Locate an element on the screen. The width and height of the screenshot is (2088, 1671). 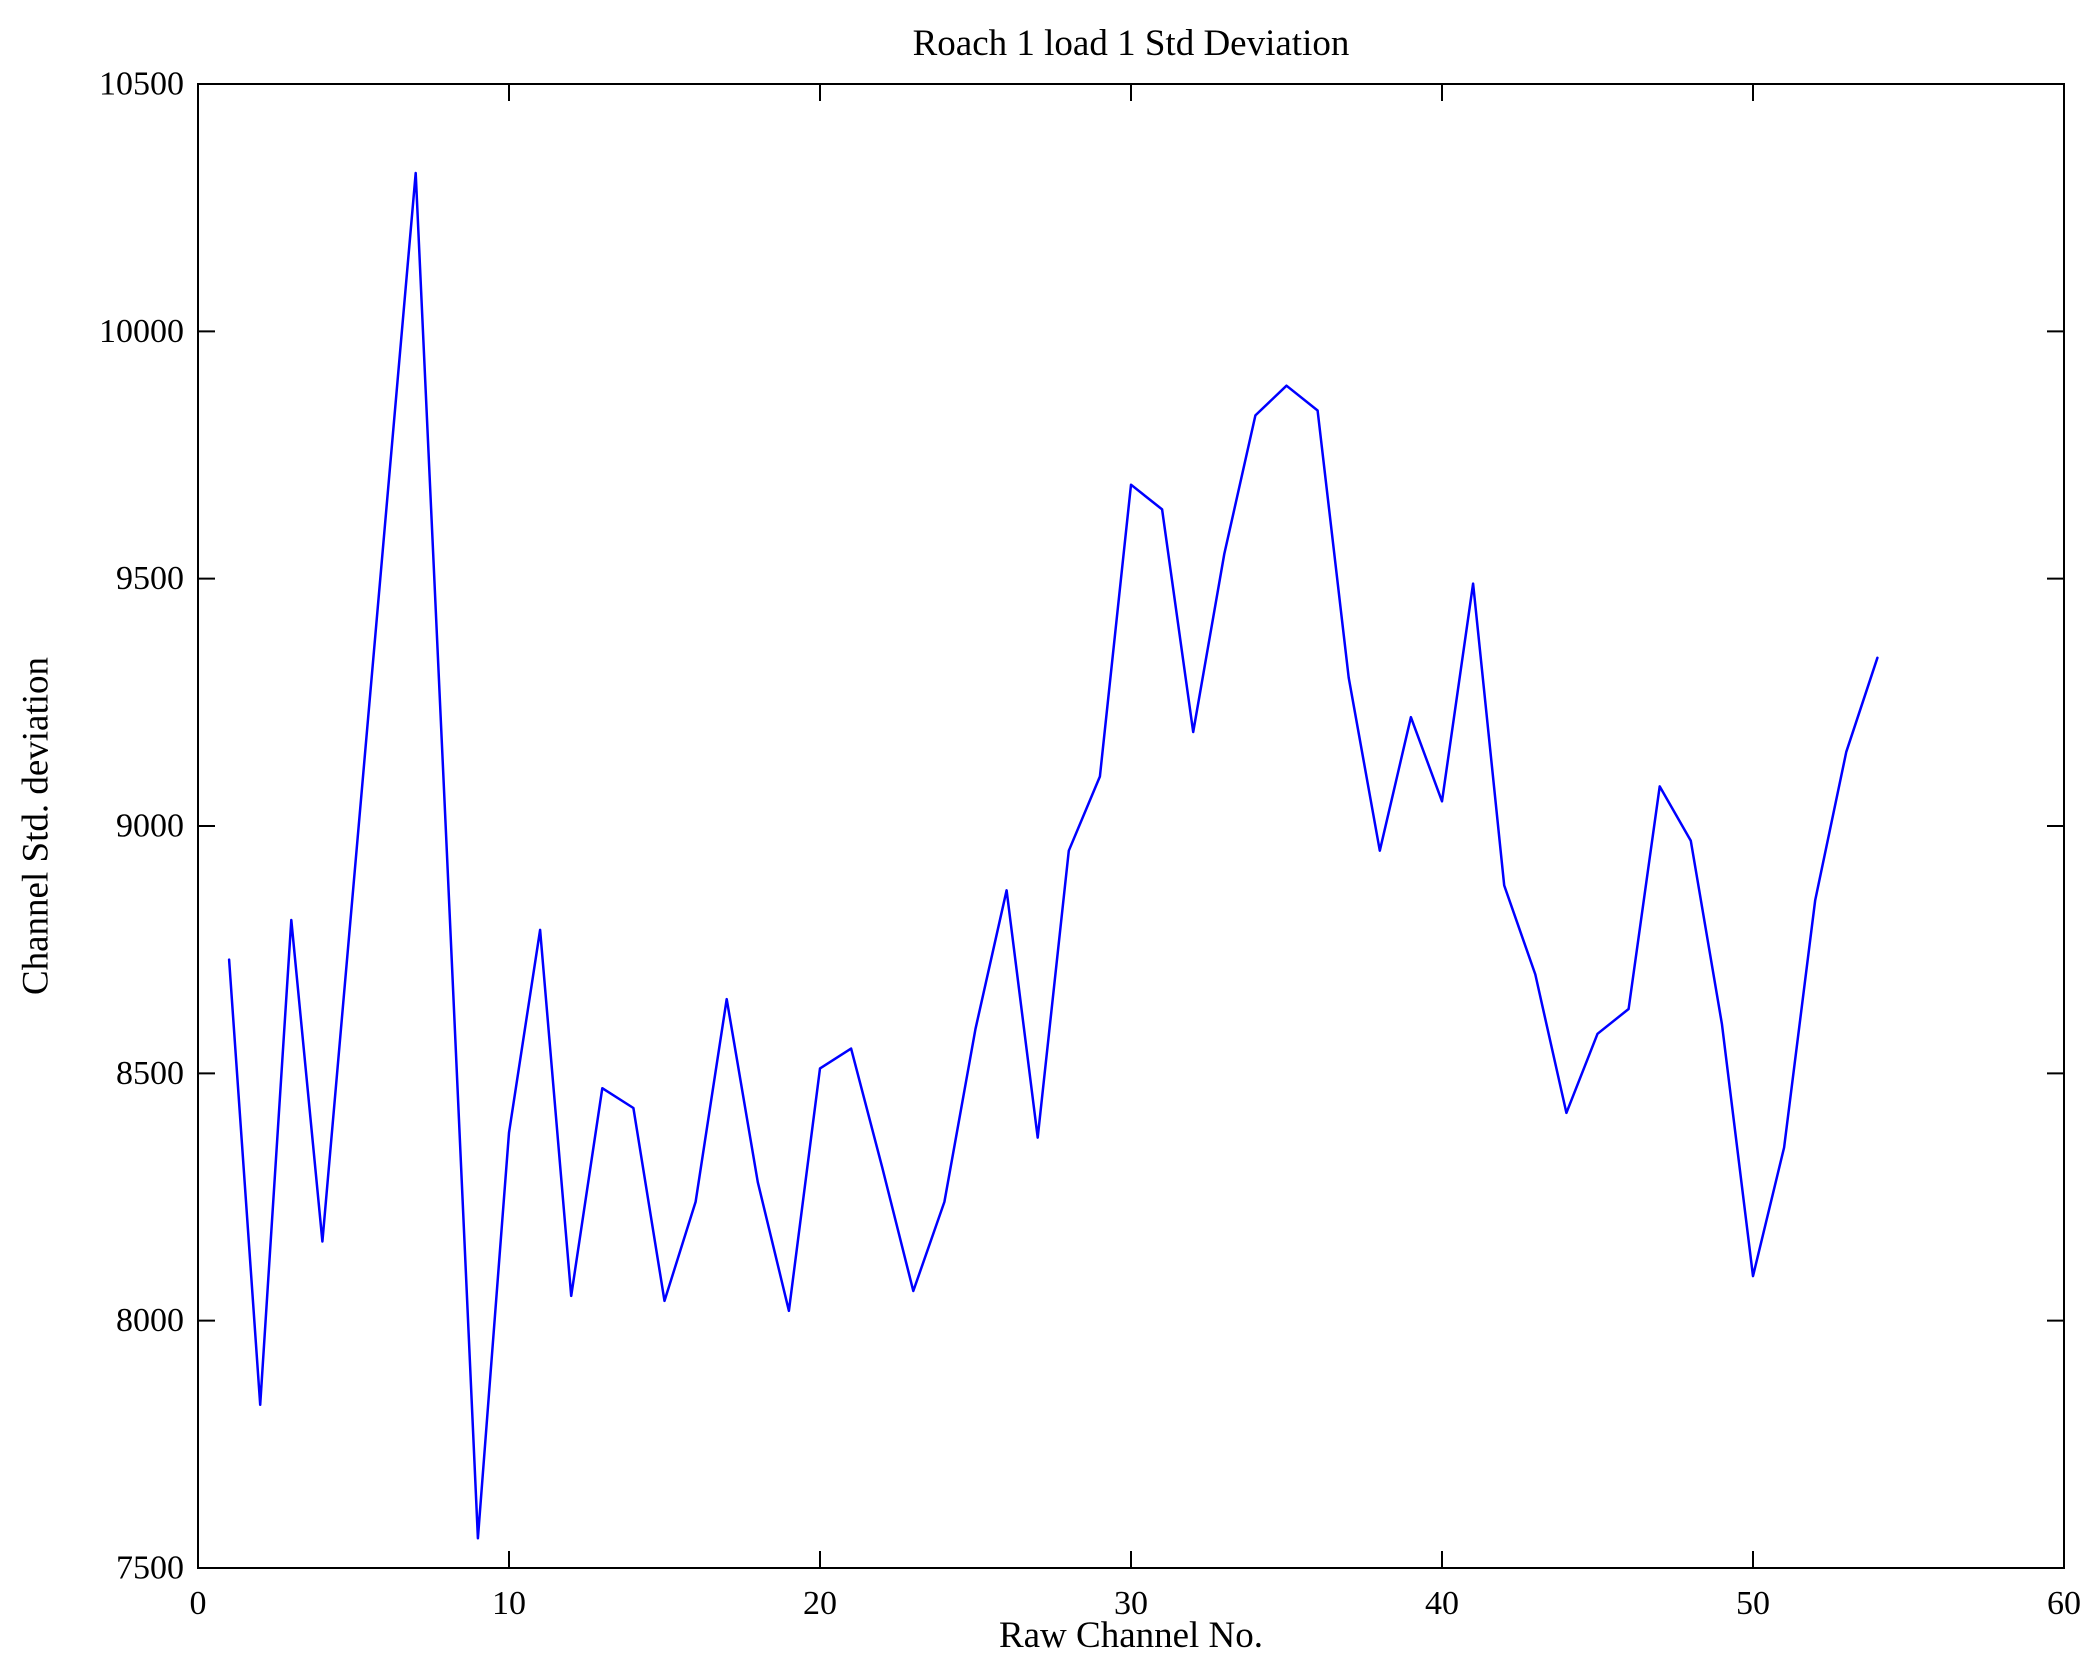
y-axis-label: Channel Std. deviation is located at coordinates (36, 826).